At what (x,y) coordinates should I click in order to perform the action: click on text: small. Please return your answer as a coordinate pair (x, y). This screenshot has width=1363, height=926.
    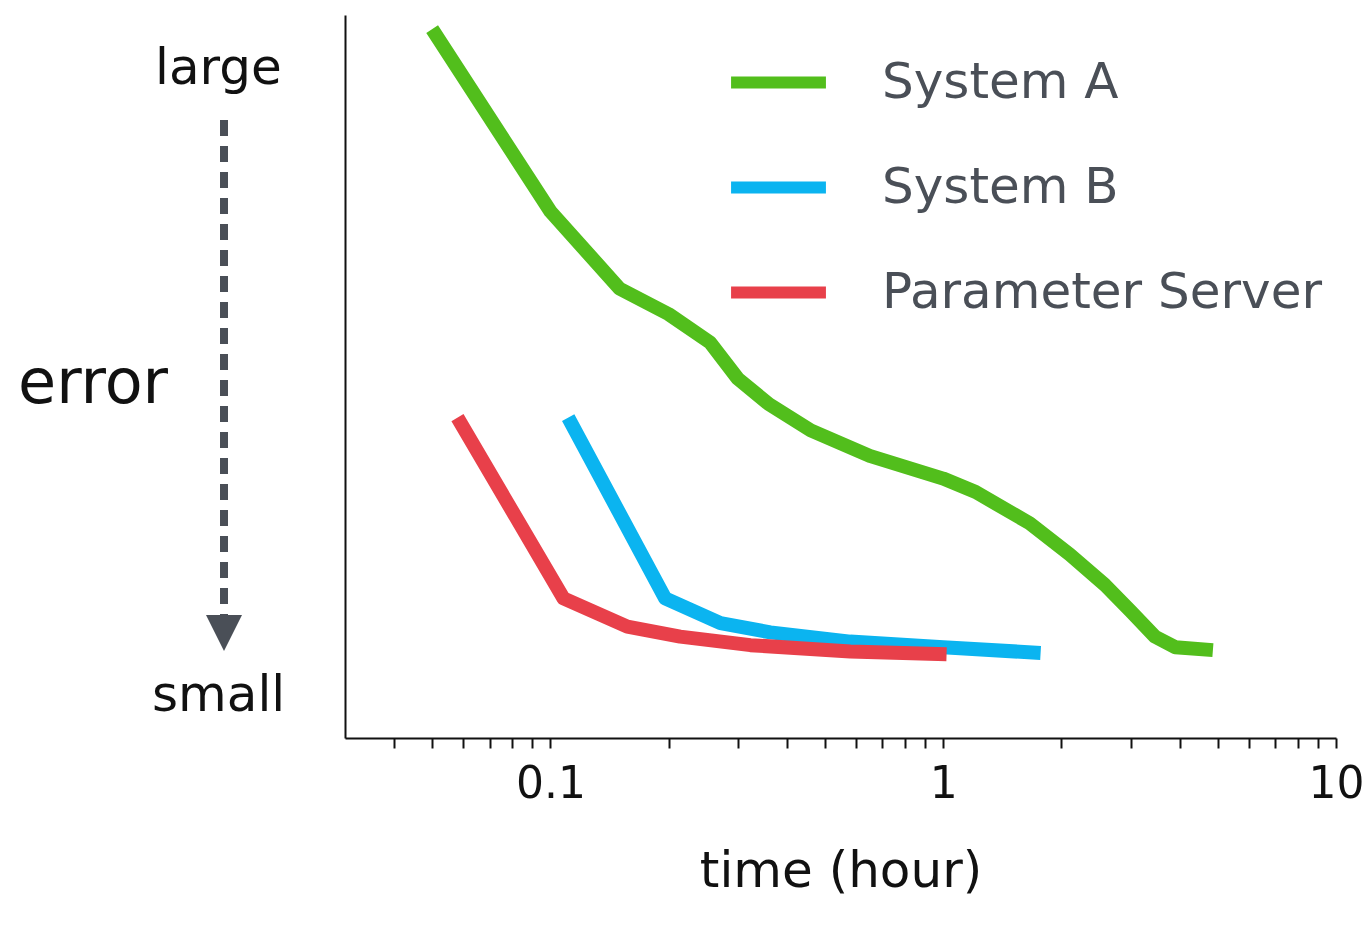
    Looking at the image, I should click on (219, 694).